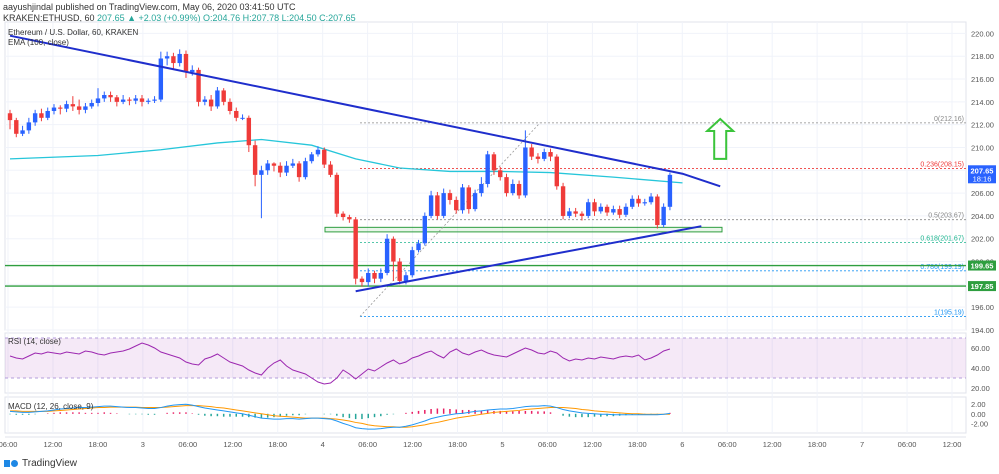  I want to click on rsi-line, so click(340, 363).